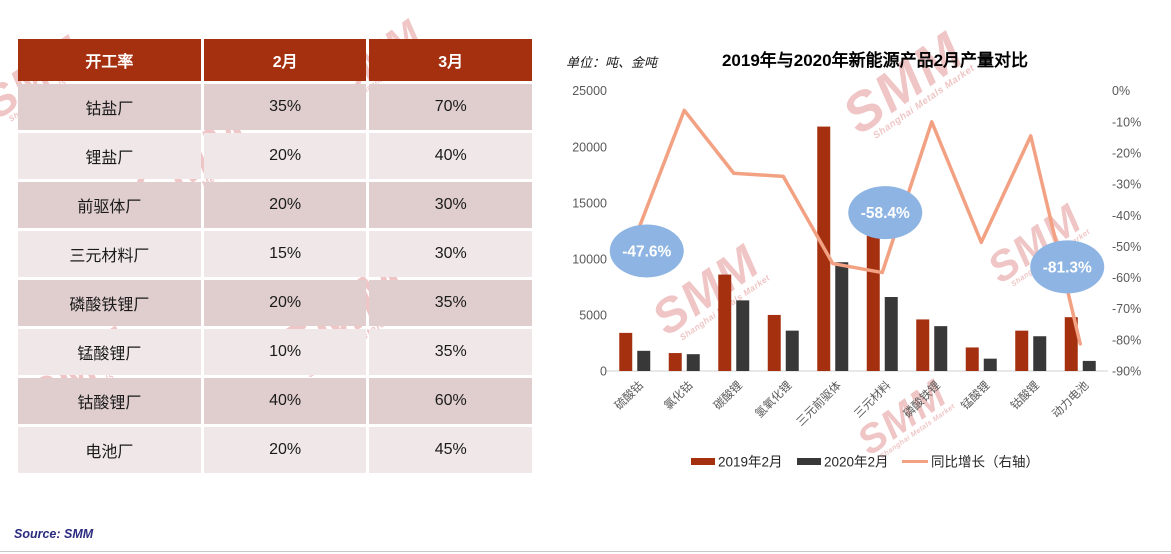 The image size is (1171, 554). I want to click on callouts: -47.6% -58.4% -81.3%, so click(857, 240).